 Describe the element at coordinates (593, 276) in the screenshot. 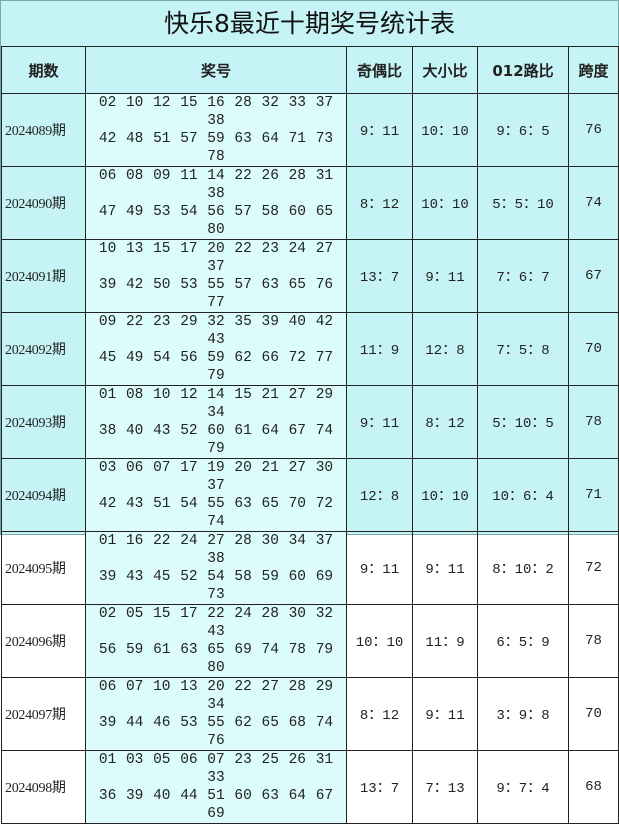

I see `span-cell: 67` at that location.